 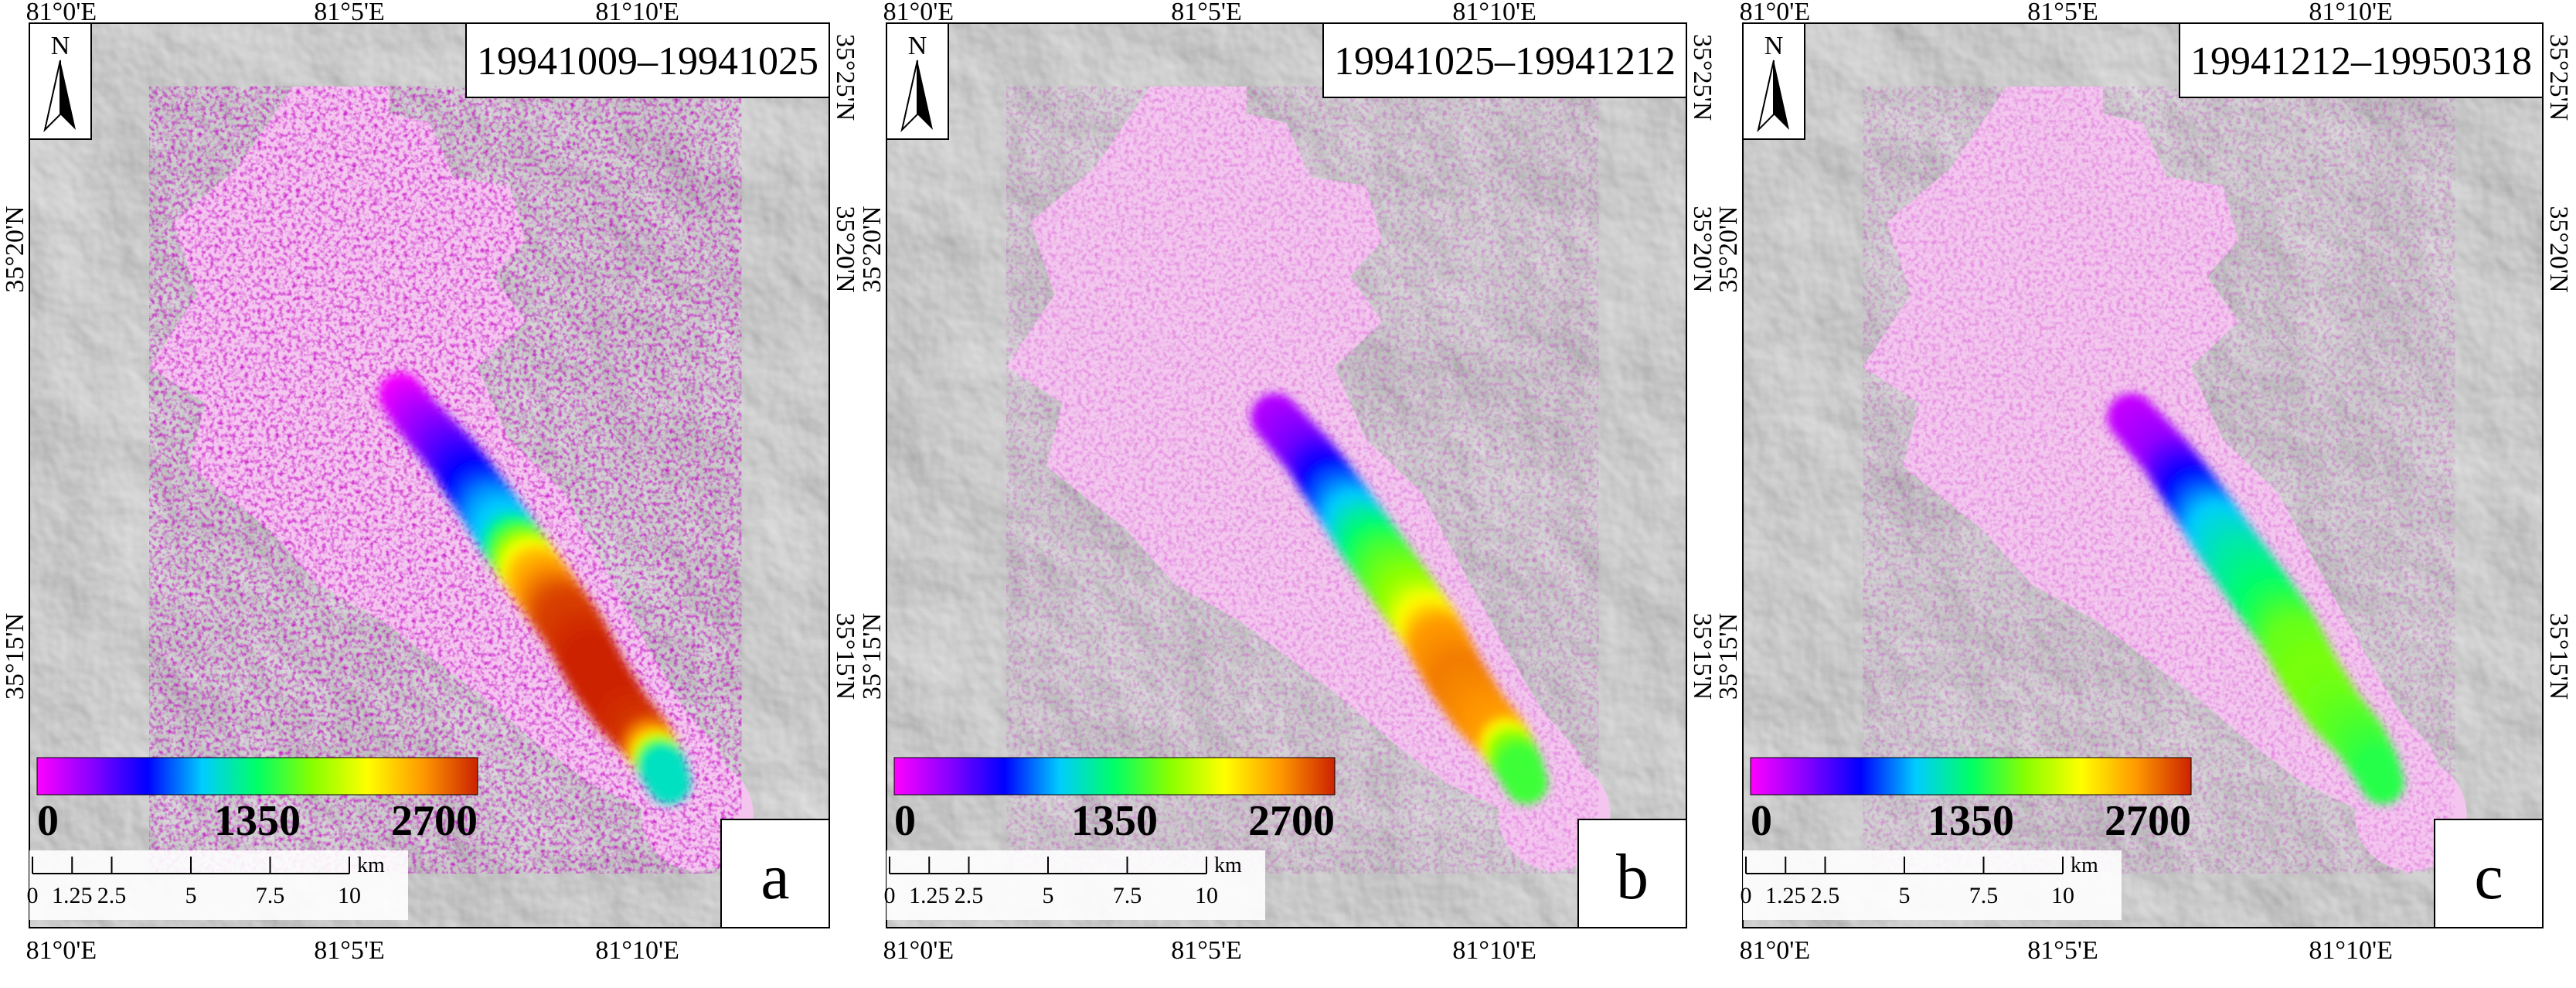 I want to click on panel-letter: c, so click(x=2488, y=877).